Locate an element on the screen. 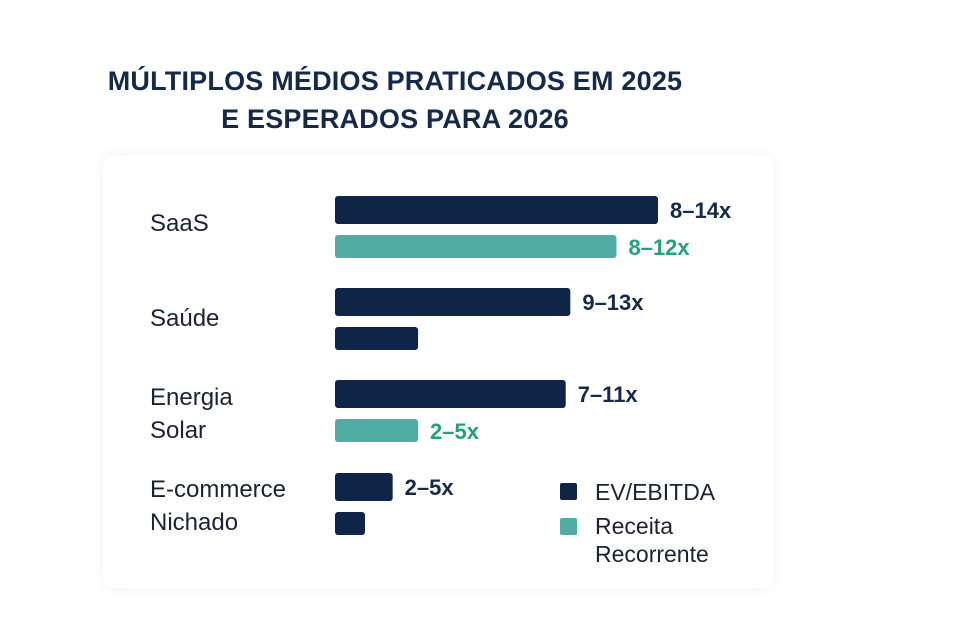  legend-label-receita-recorrente: Receita Recorrente is located at coordinates (652, 540).